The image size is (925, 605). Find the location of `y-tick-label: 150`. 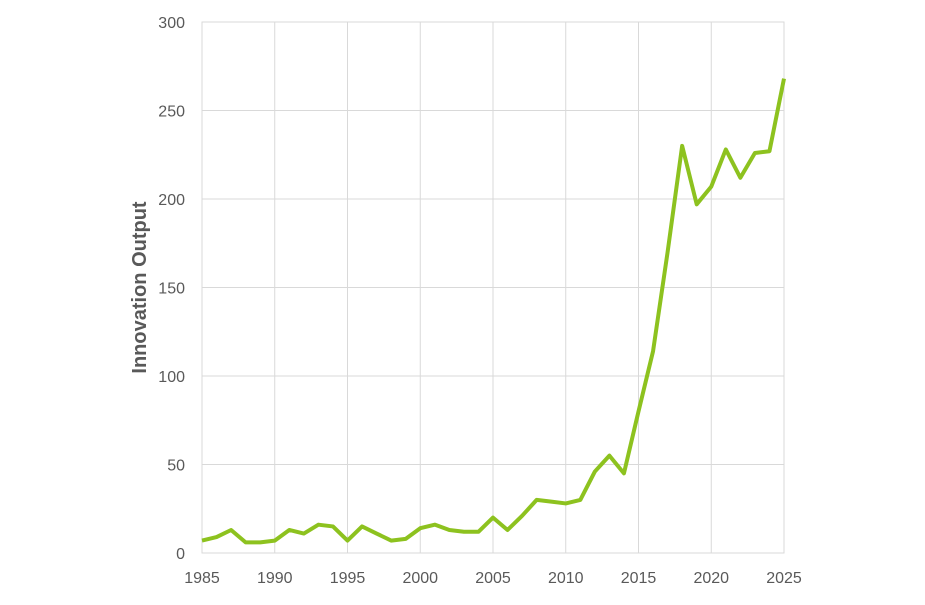

y-tick-label: 150 is located at coordinates (171, 289).